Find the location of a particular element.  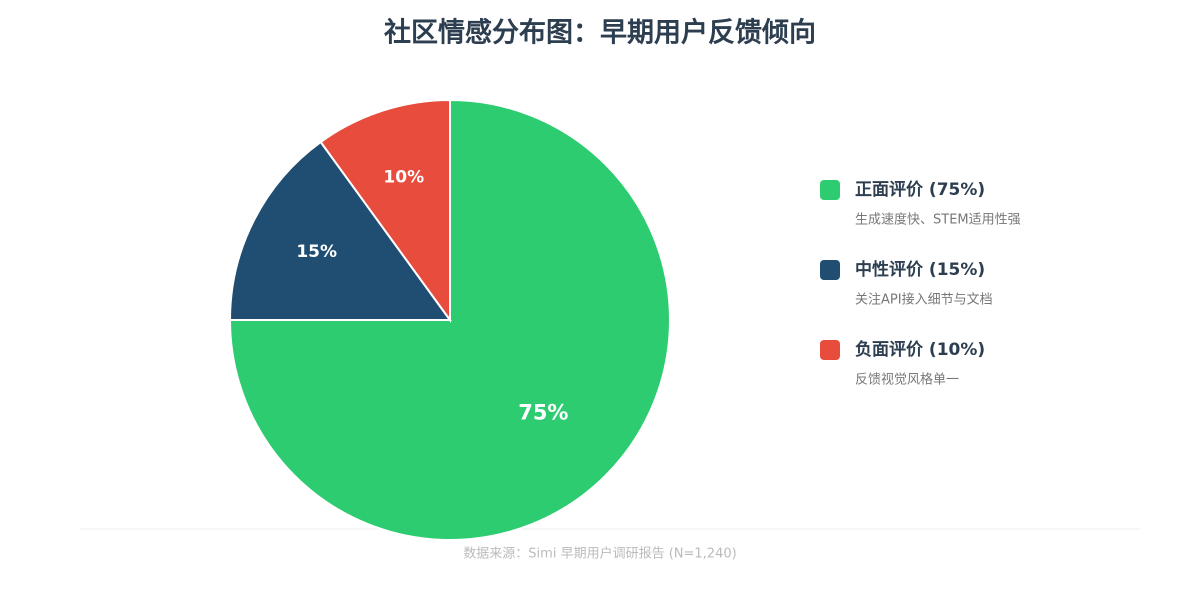

chart-title: 社区情感分布图：早期用户反馈倾向 is located at coordinates (600, 33).